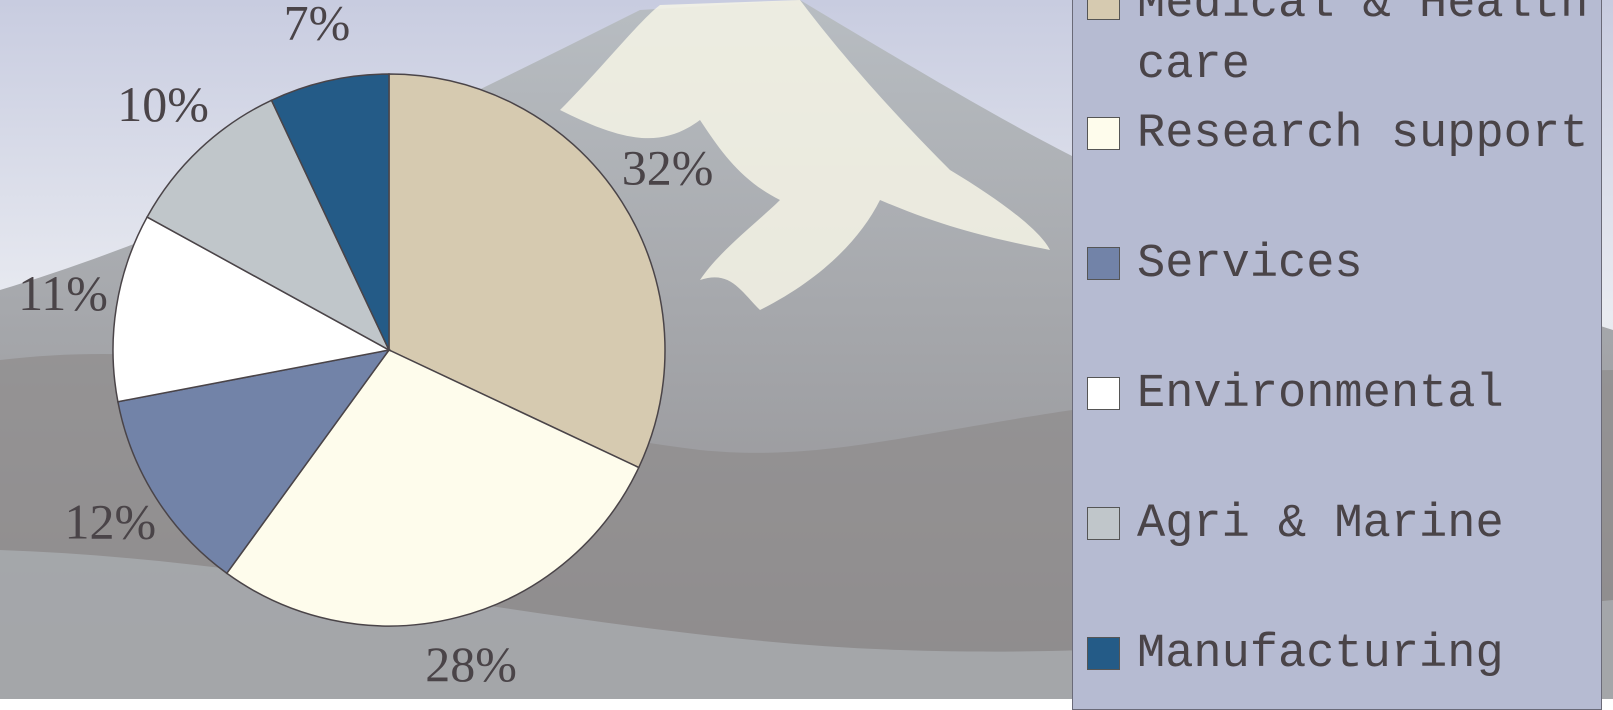  What do you see at coordinates (471, 664) in the screenshot?
I see `data-label: 28%` at bounding box center [471, 664].